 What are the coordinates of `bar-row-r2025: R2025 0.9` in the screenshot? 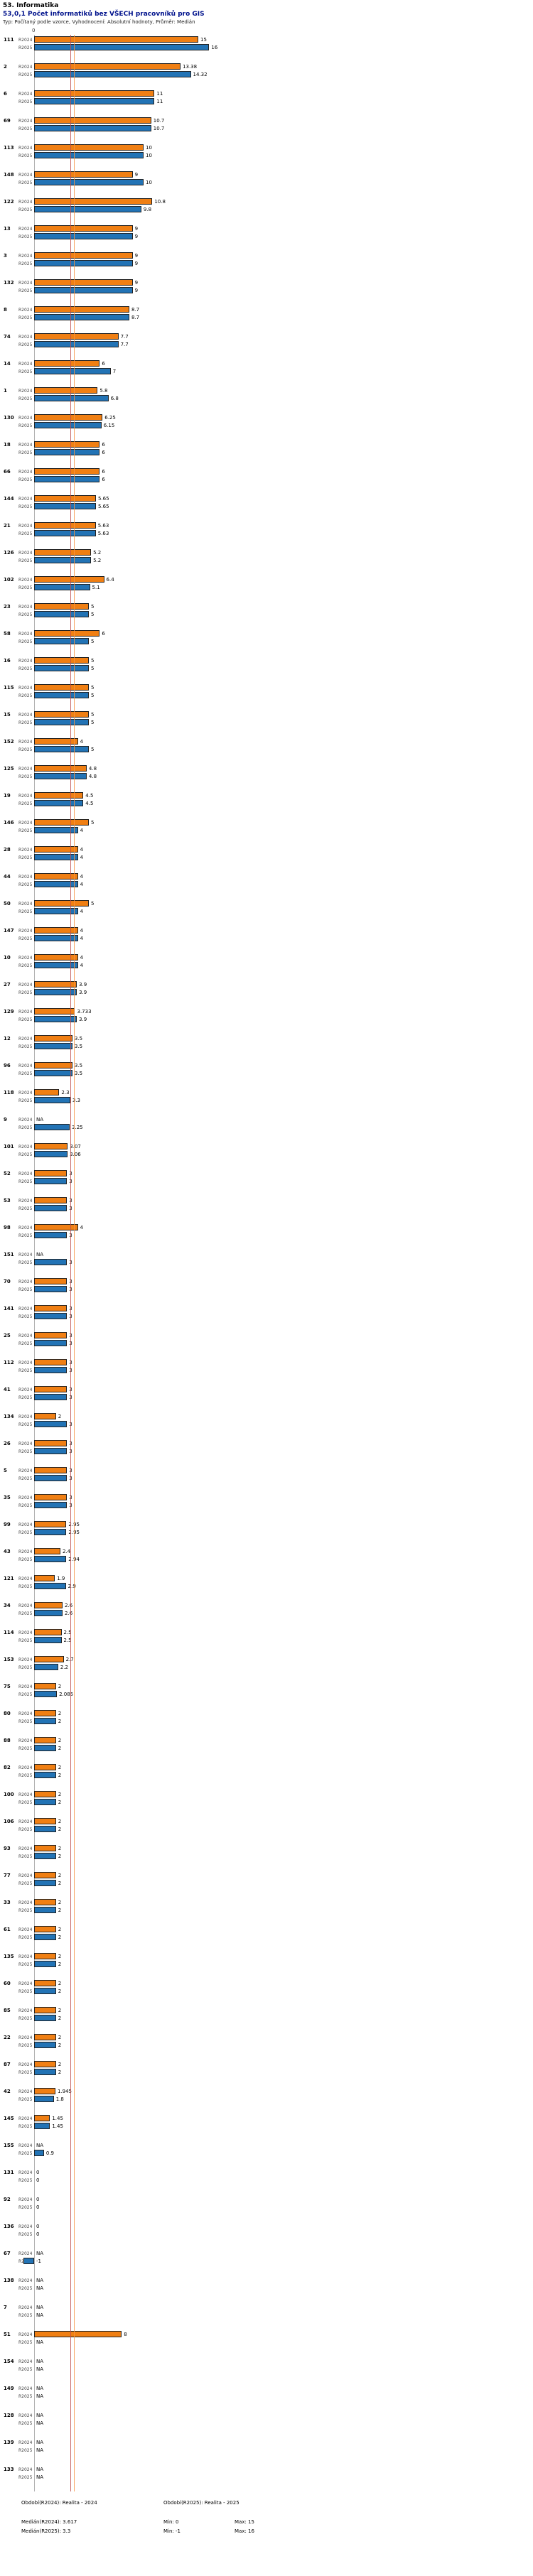 It's located at (266, 2153).